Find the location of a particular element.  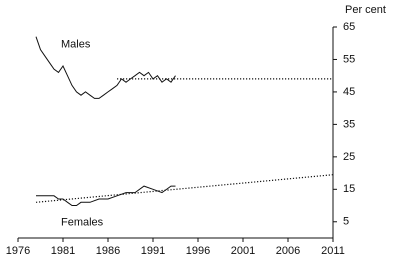

x-tick-label: 2011 is located at coordinates (333, 251).